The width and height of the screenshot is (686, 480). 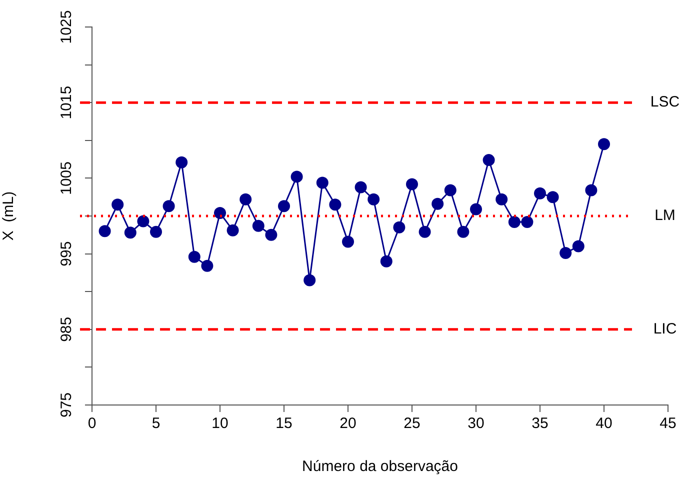 What do you see at coordinates (67, 329) in the screenshot?
I see `y-tick-label: 985` at bounding box center [67, 329].